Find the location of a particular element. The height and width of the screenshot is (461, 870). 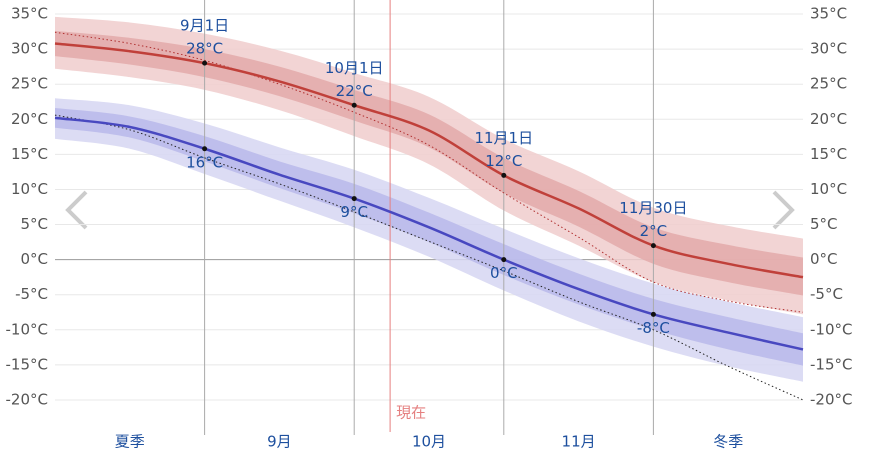

date-label: 9月1日 is located at coordinates (204, 26).